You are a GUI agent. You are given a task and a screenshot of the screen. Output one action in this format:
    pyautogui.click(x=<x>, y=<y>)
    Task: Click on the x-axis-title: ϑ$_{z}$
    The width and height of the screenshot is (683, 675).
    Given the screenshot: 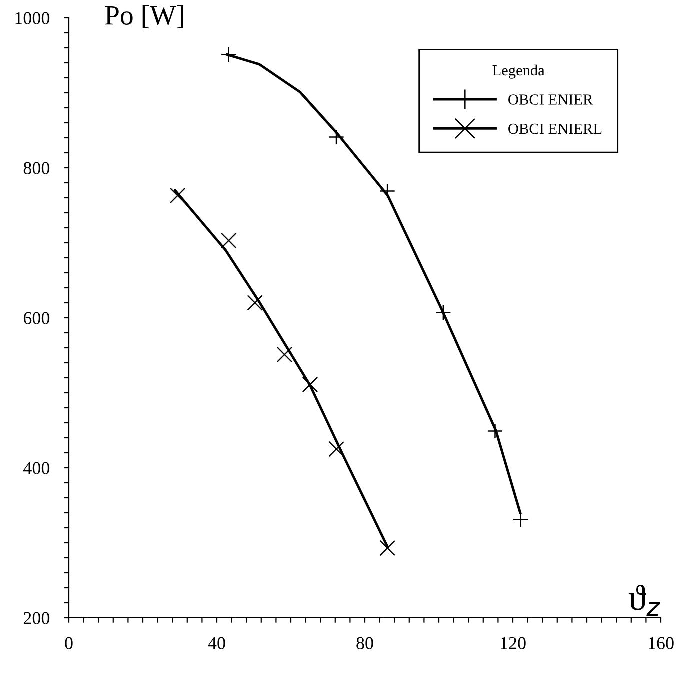 What is the action you would take?
    pyautogui.click(x=644, y=600)
    